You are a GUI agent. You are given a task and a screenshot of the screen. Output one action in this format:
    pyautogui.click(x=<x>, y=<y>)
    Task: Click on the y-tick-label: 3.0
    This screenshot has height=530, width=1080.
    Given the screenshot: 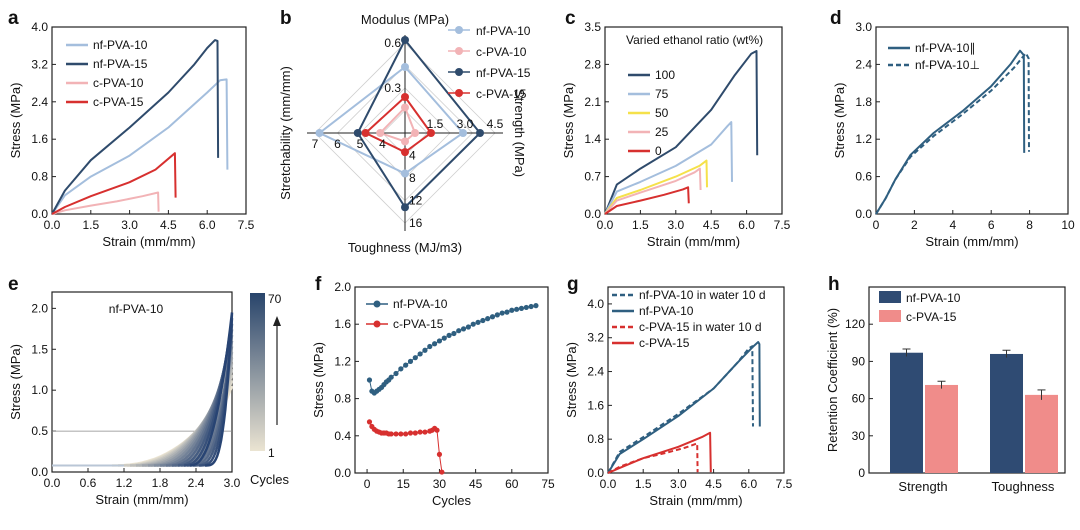 What is the action you would take?
    pyautogui.click(x=863, y=27)
    